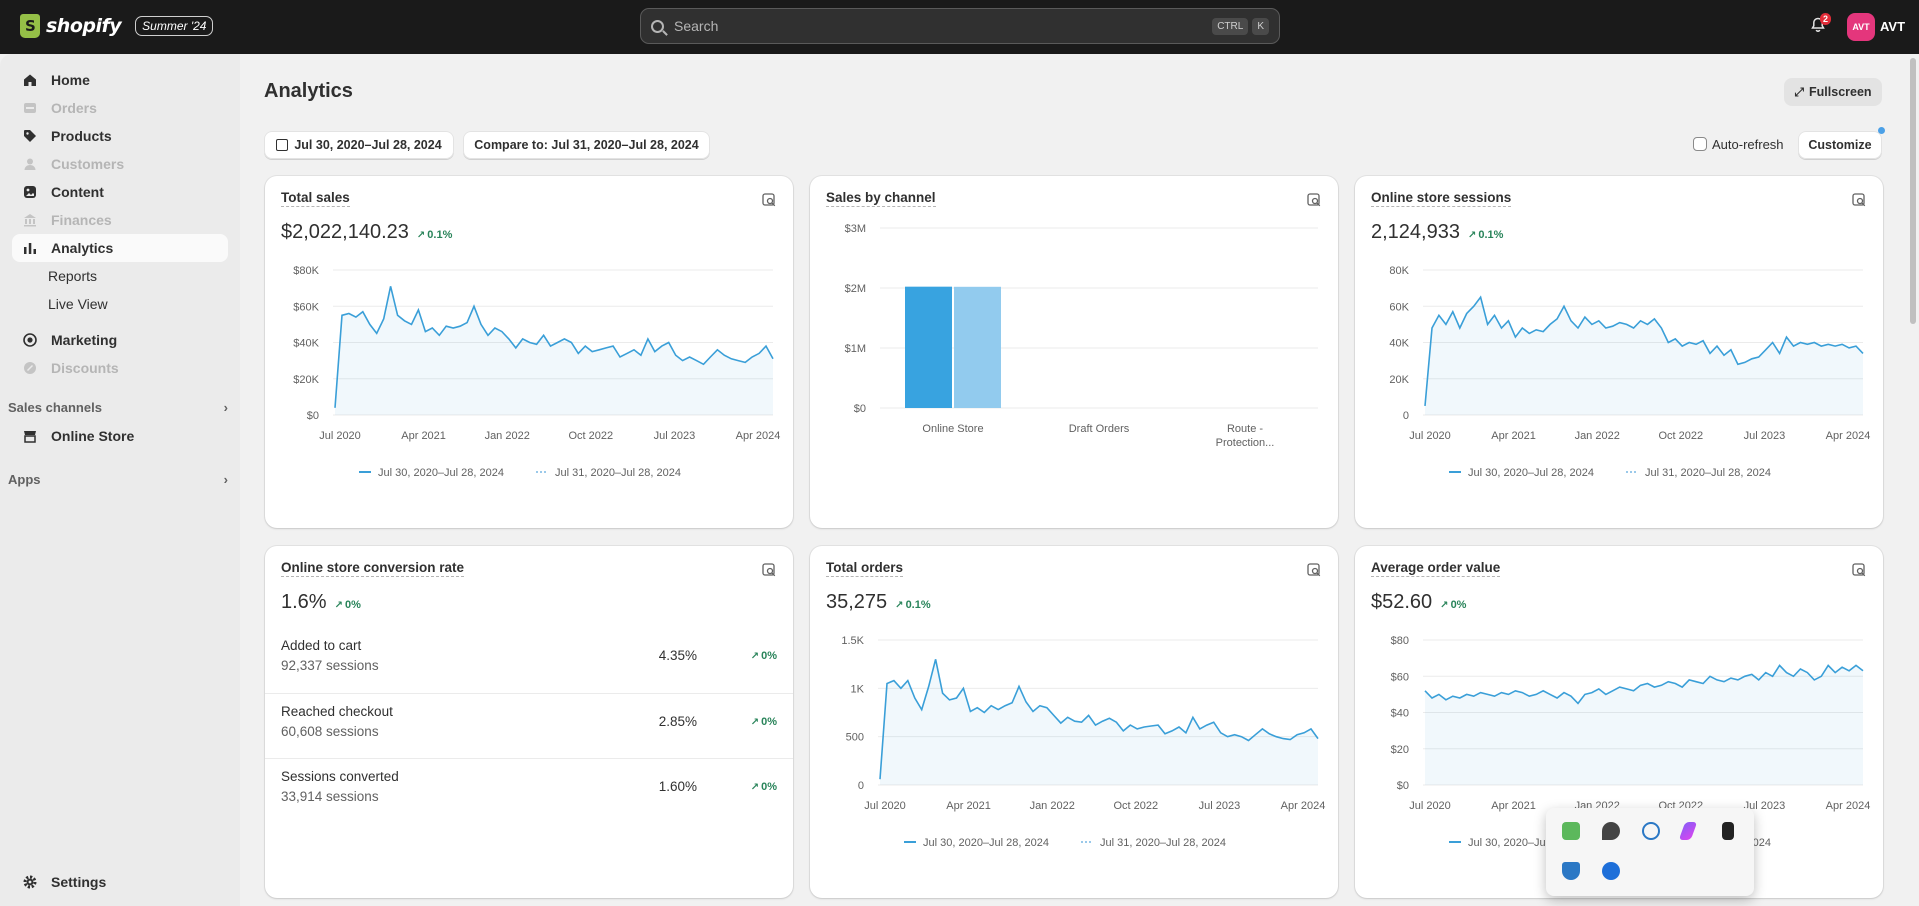  Describe the element at coordinates (857, 602) in the screenshot. I see `metric-value: 35,275` at that location.